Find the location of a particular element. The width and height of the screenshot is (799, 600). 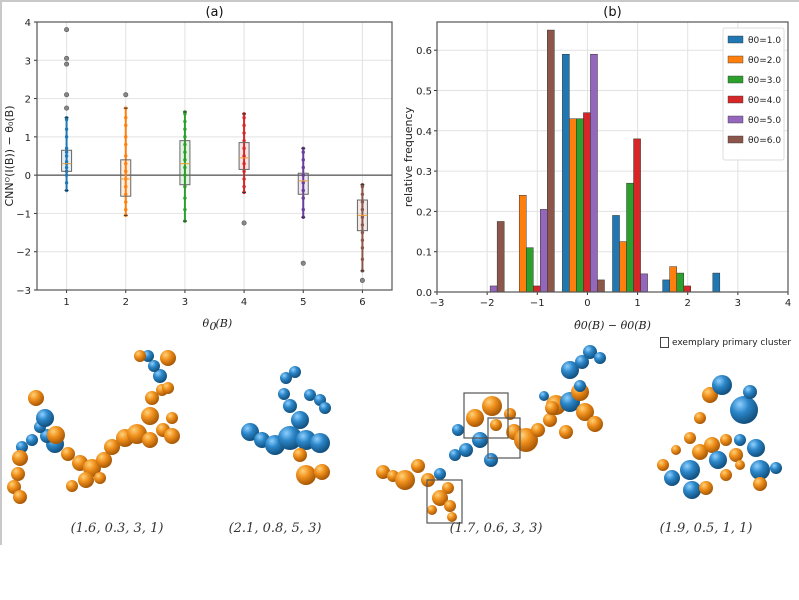

x-tick-label: 0 is located at coordinates (587, 303).